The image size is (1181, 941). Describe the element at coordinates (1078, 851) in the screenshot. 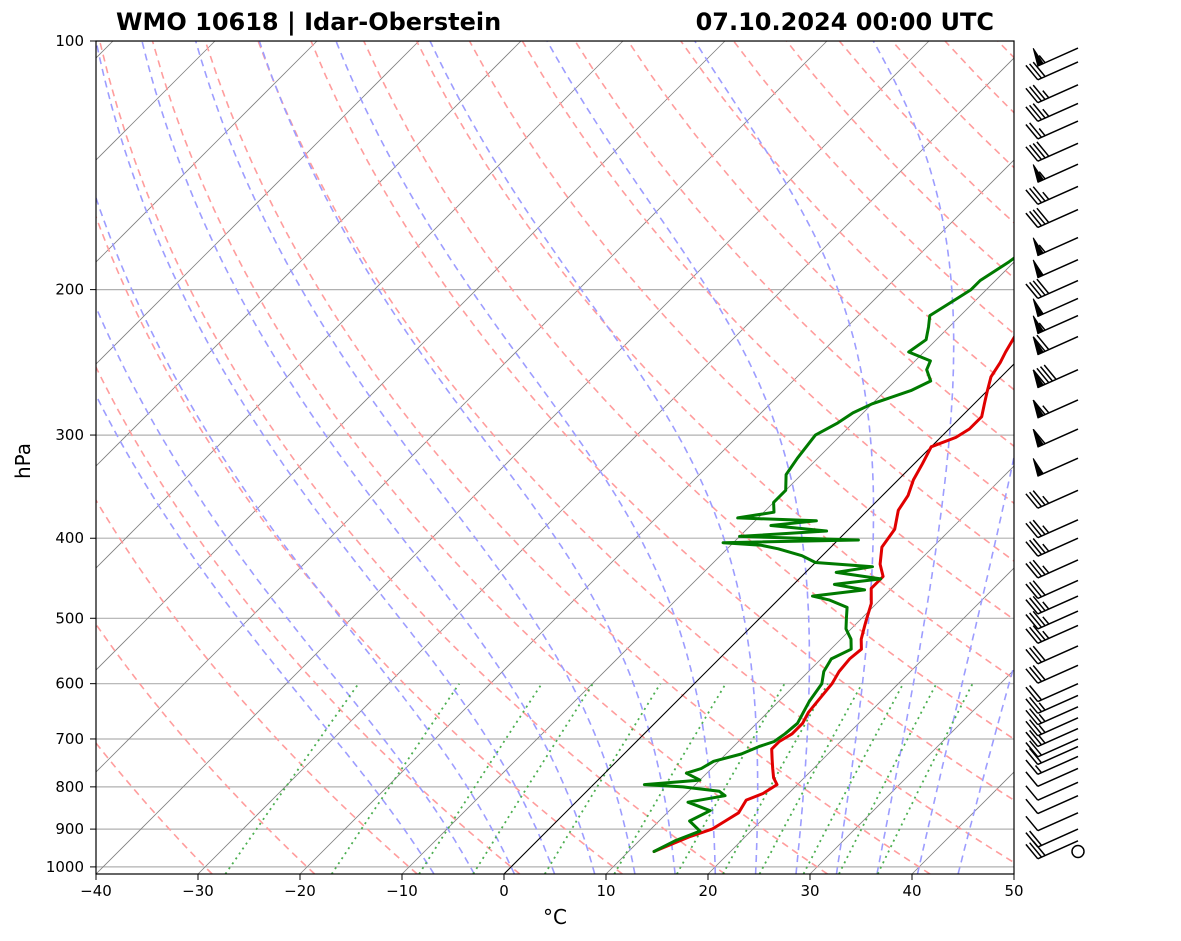

I see `calm-wind-circle` at that location.